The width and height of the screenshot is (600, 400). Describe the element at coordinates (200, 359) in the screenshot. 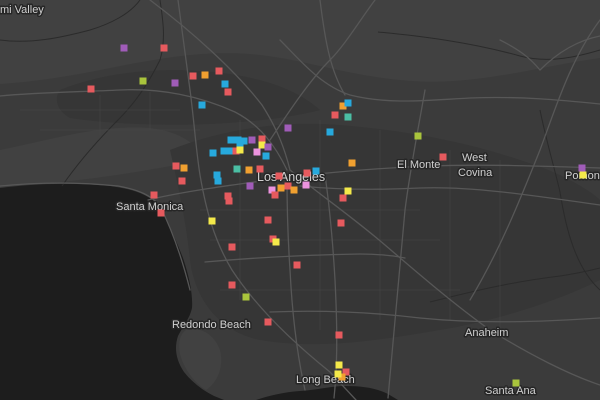

I see `hills-palos-verdes` at that location.